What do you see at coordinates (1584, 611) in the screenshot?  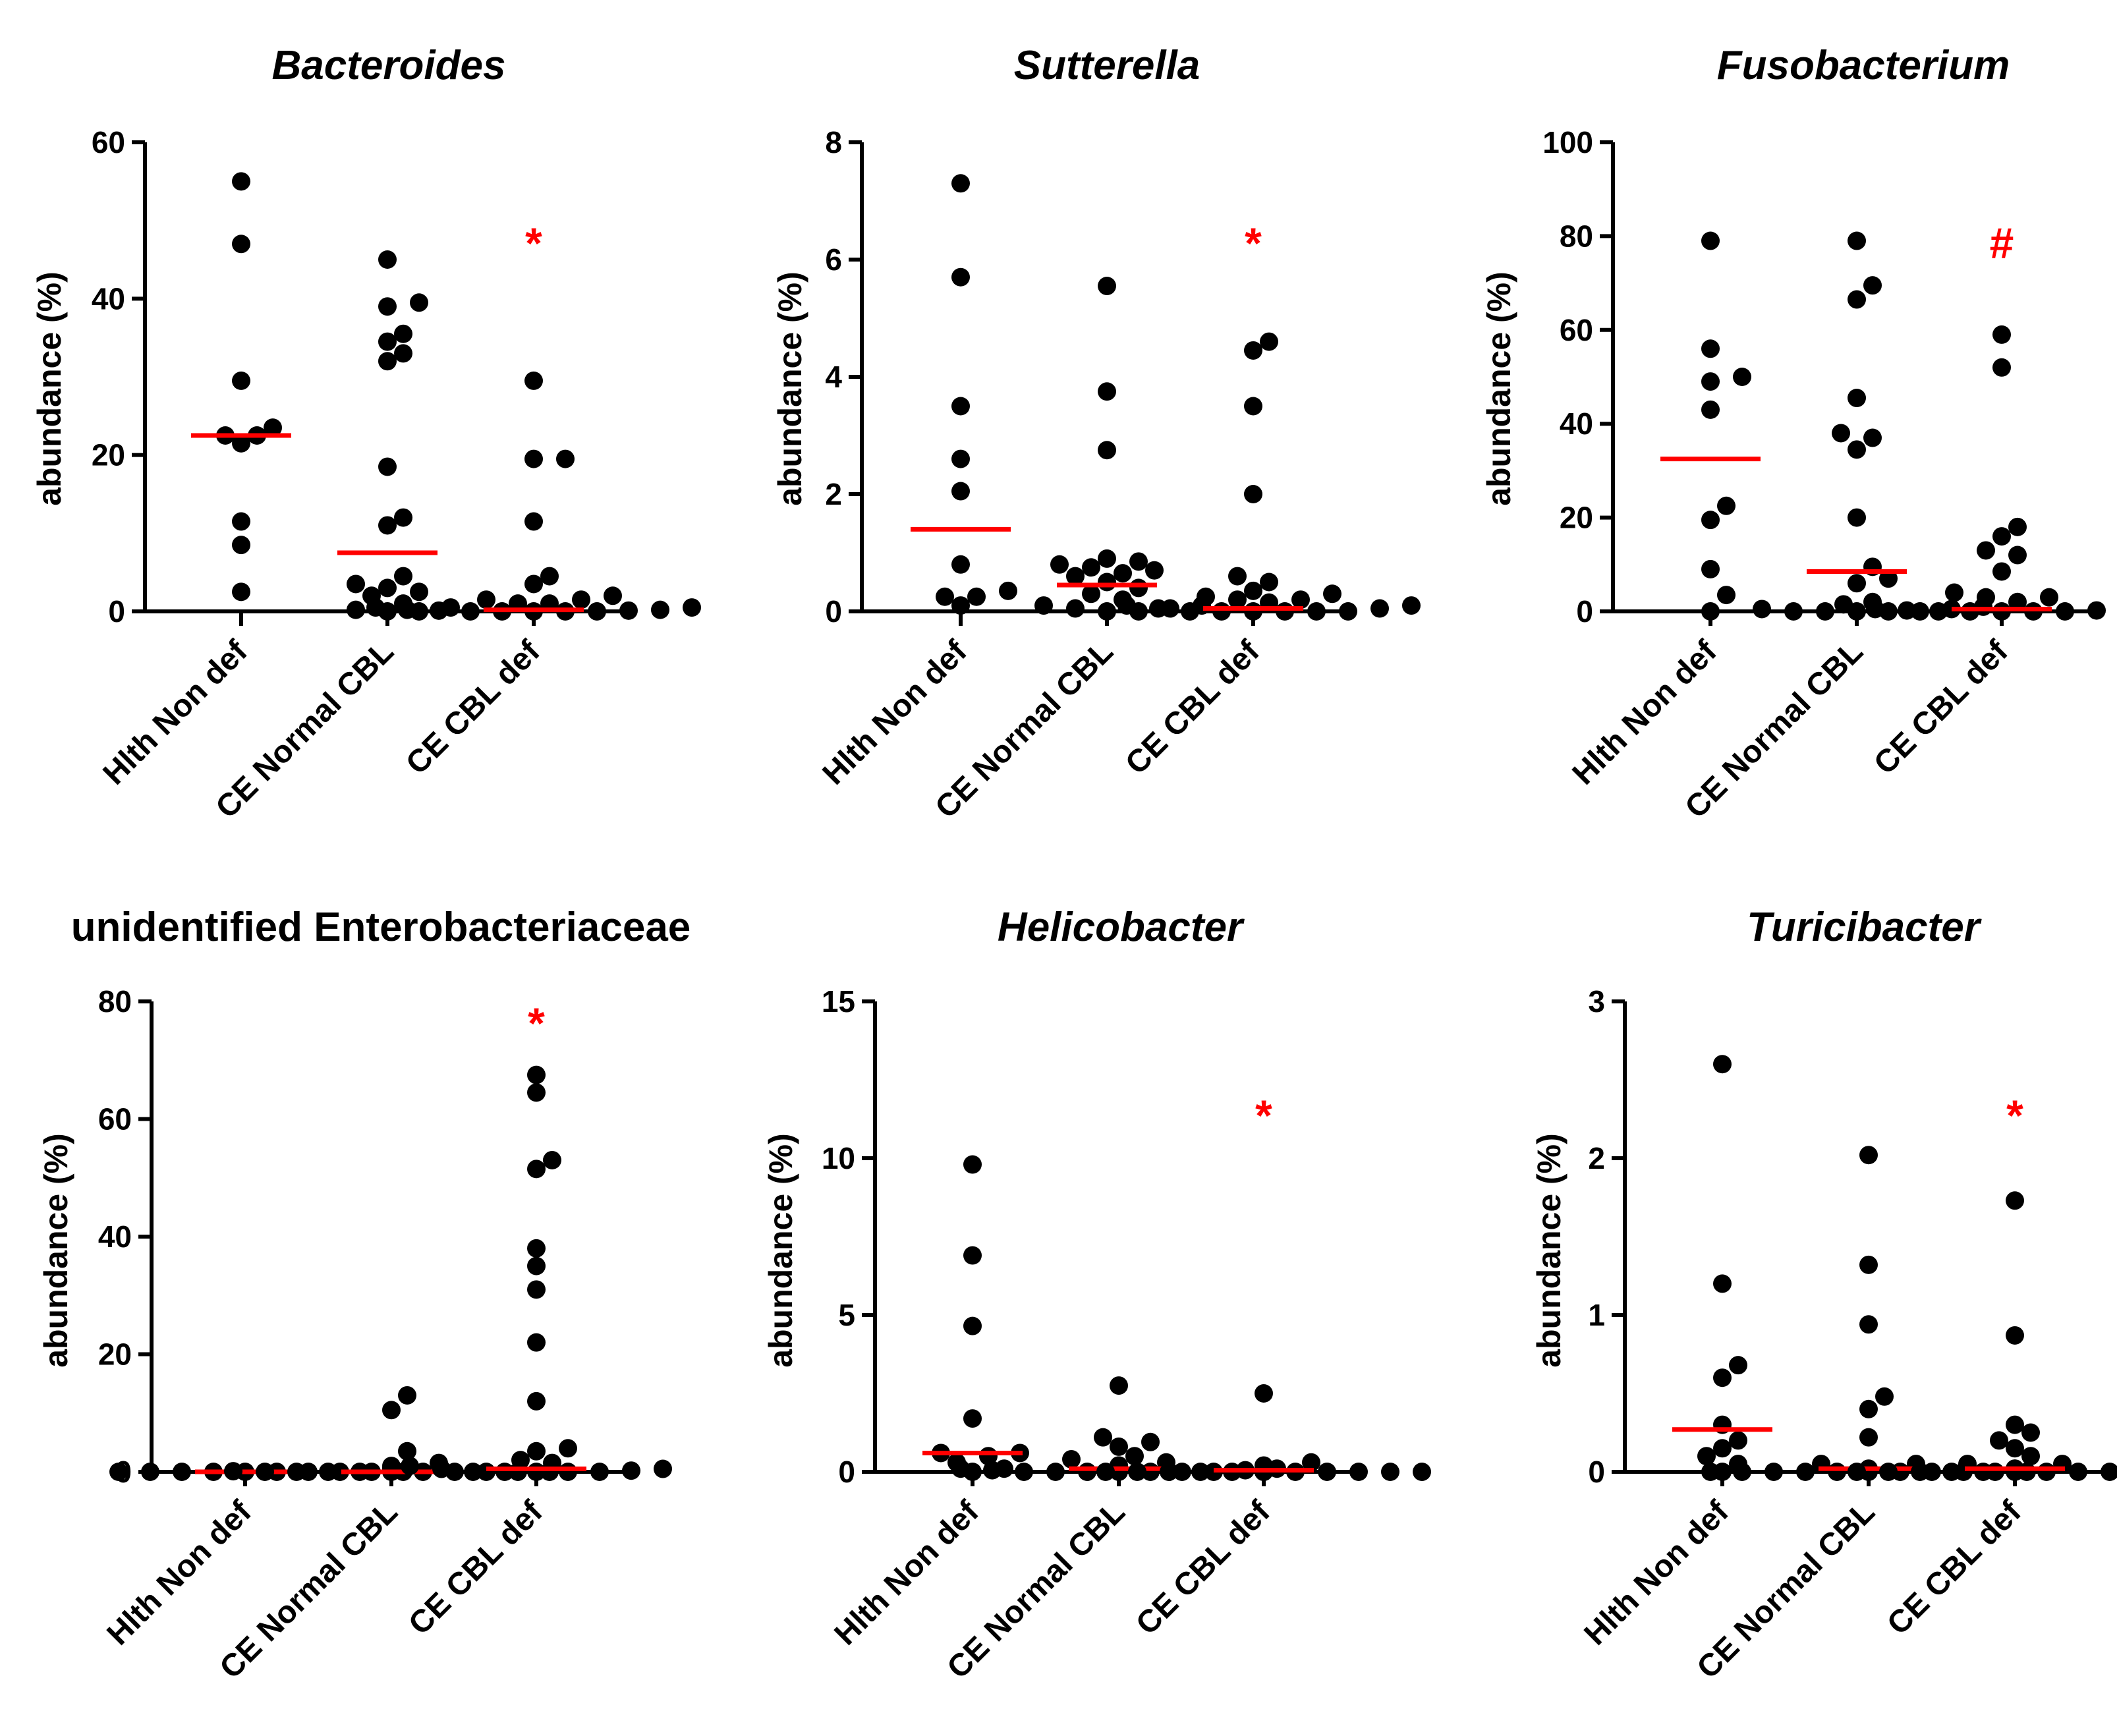 I see `y-tick-label: 0` at bounding box center [1584, 611].